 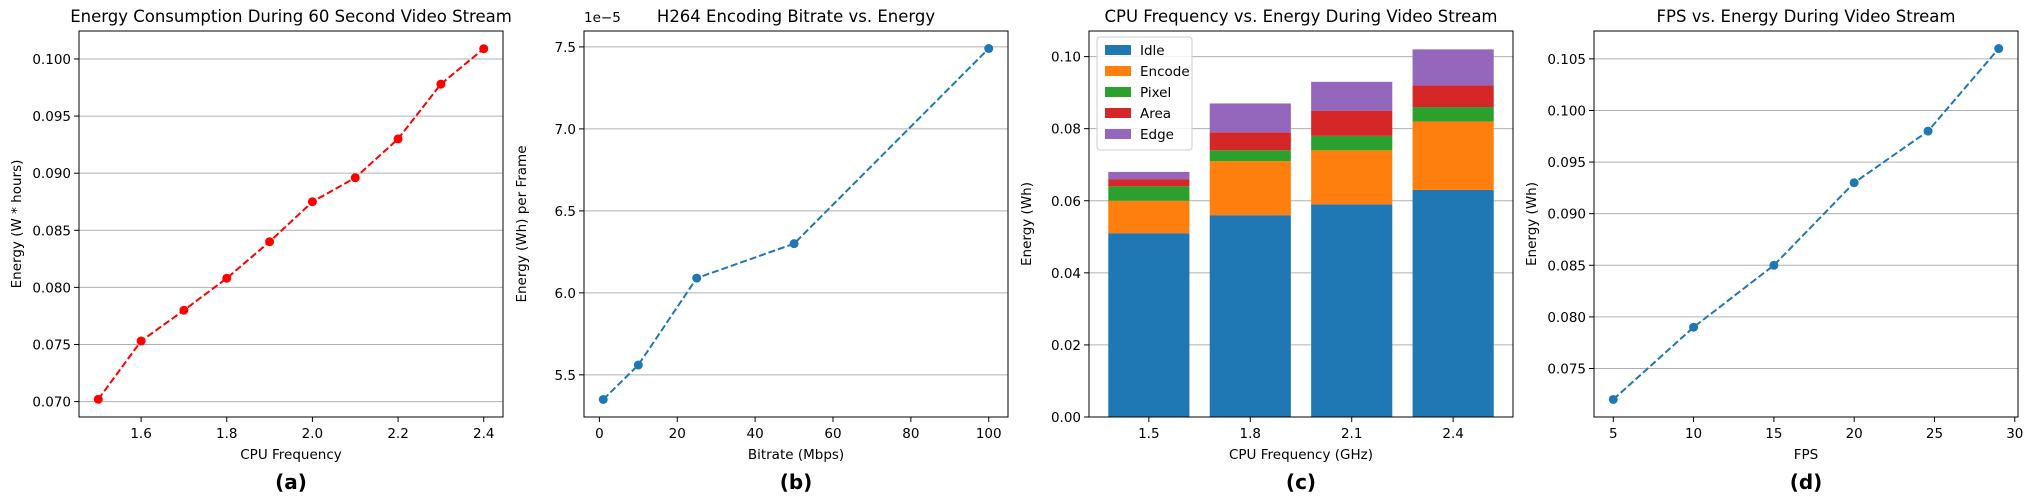 I want to click on y-tick-label: 6.0, so click(x=565, y=294).